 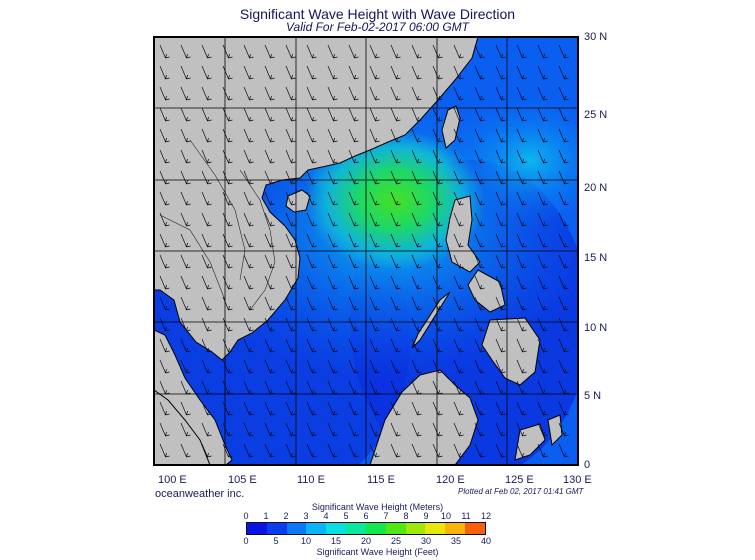 What do you see at coordinates (182, 427) in the screenshot?
I see `sumatra-island` at bounding box center [182, 427].